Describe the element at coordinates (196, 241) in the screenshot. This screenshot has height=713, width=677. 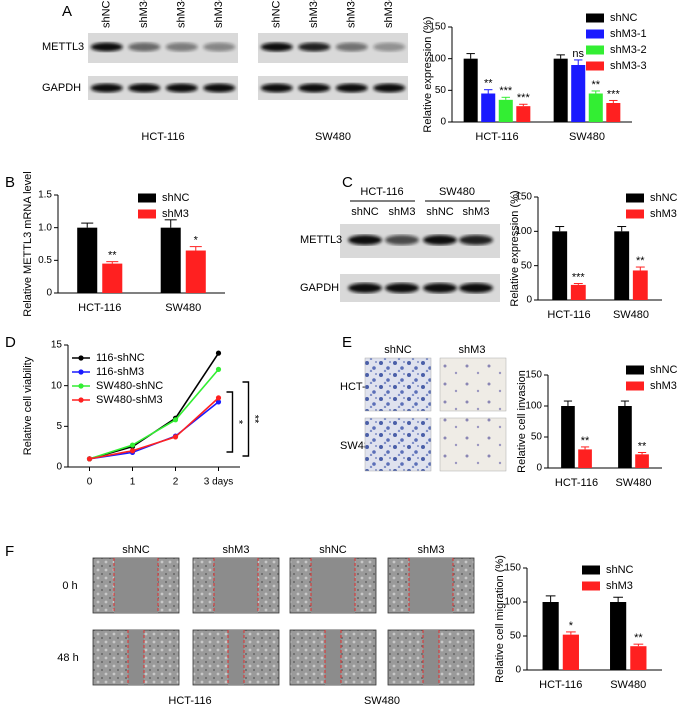
I see `significance-label: *` at that location.